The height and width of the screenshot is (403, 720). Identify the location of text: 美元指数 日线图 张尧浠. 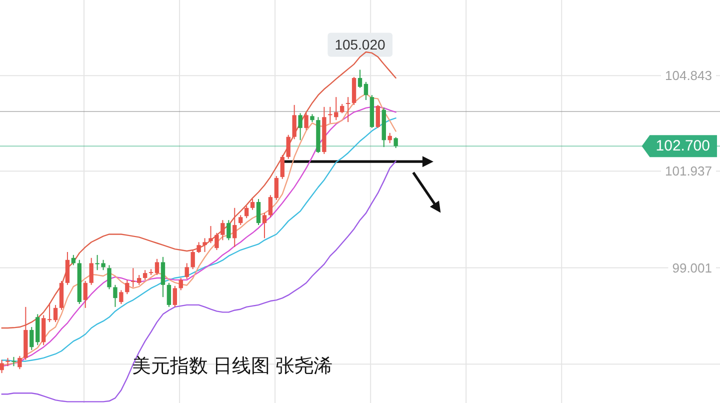
(232, 366).